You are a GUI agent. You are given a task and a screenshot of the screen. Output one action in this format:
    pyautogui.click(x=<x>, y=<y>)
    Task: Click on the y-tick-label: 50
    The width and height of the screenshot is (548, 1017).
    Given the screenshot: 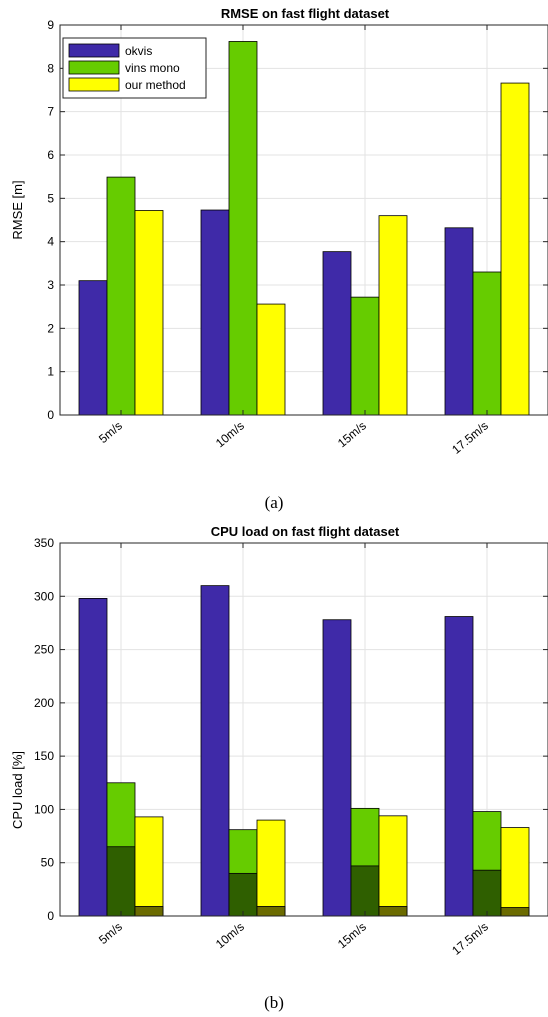 What is the action you would take?
    pyautogui.click(x=48, y=863)
    